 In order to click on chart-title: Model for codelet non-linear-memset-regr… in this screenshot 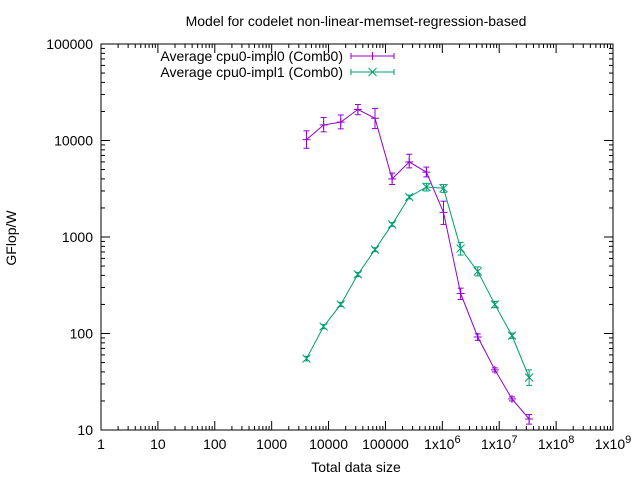, I will do `click(356, 21)`.